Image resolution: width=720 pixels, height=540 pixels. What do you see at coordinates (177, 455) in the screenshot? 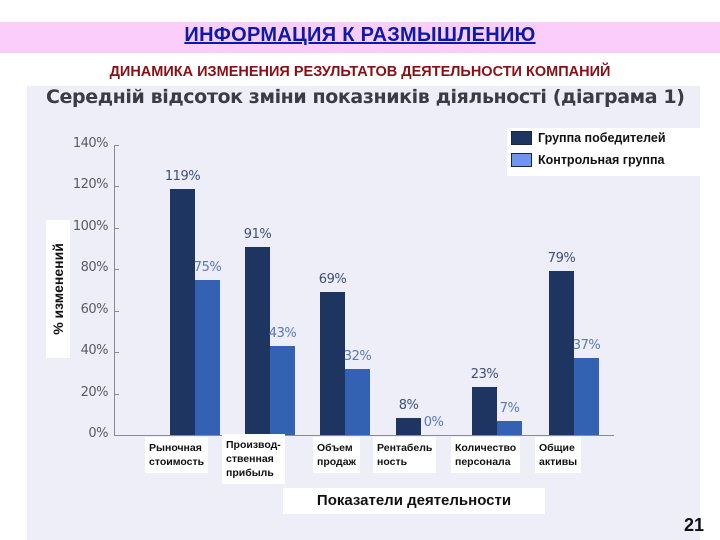
I see `category-label: Рыночная стоимость` at bounding box center [177, 455].